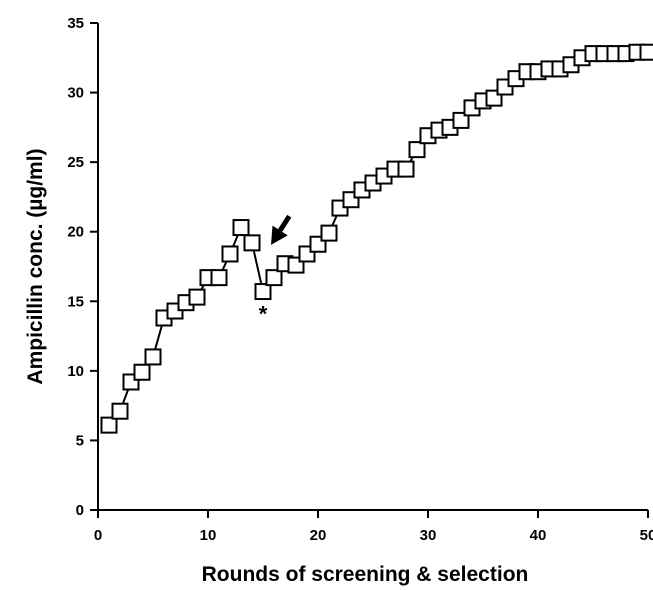 The width and height of the screenshot is (653, 591). I want to click on y-tick-label: 5, so click(80, 440).